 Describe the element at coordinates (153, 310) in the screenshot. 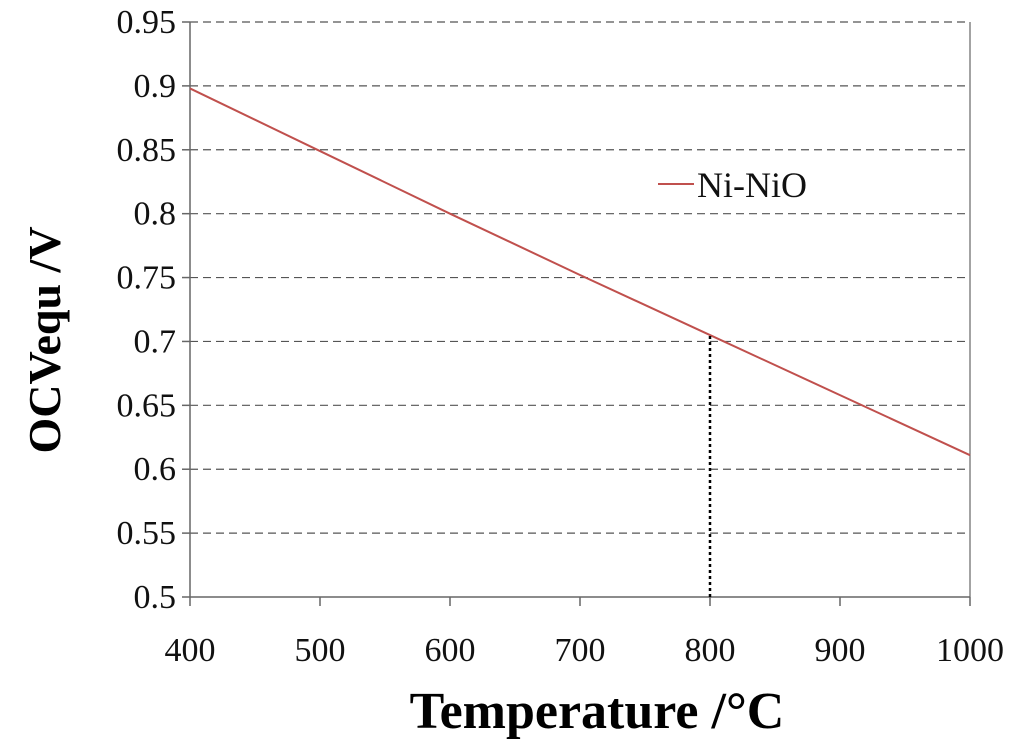

I see `y-axis-ticks: 0.5 0.55 0.6 0.65 0.7 0.75 0.8 0.85 0.9 0.95` at that location.